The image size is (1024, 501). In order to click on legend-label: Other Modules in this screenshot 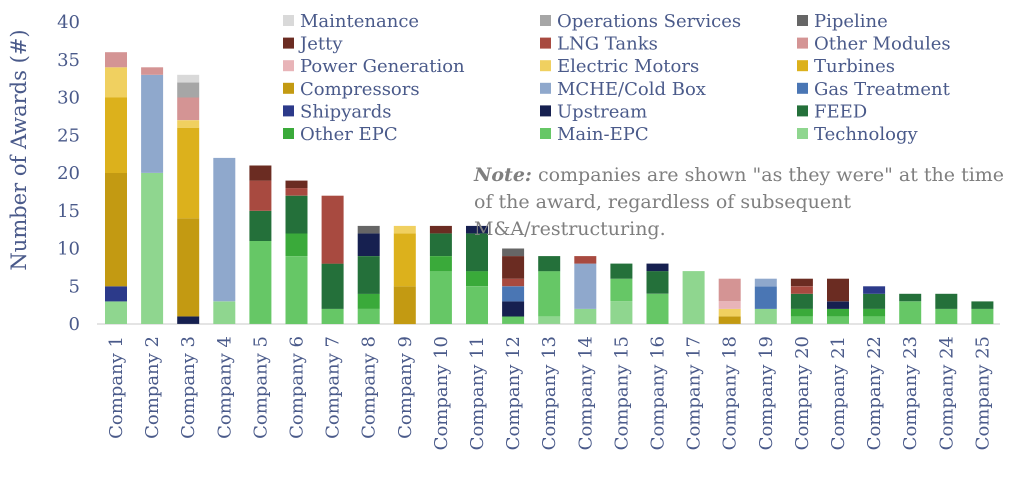, I will do `click(882, 44)`.